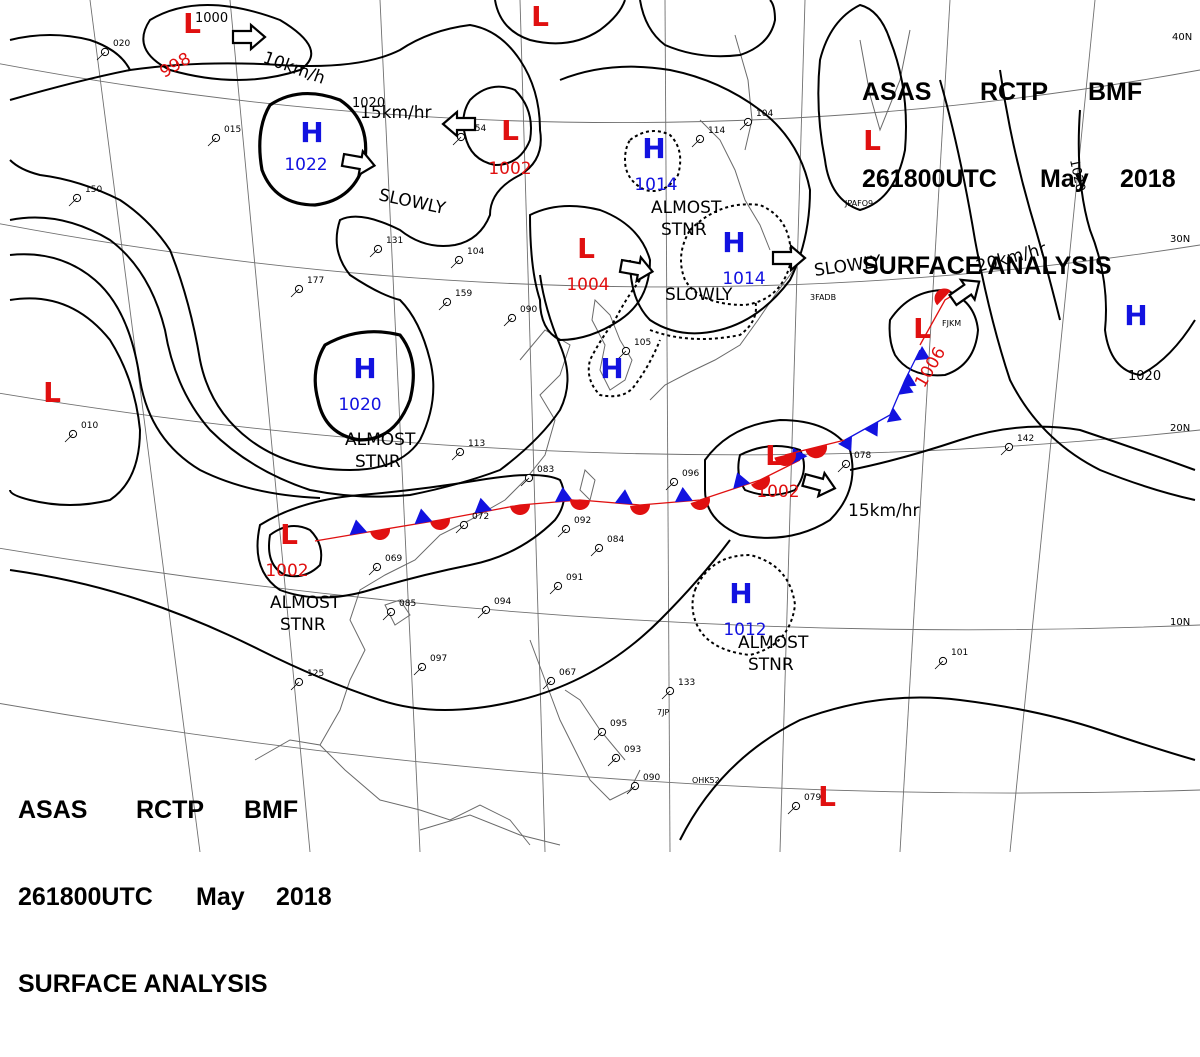 The image size is (1200, 1057). What do you see at coordinates (476, 444) in the screenshot?
I see `station-pressure: 113` at bounding box center [476, 444].